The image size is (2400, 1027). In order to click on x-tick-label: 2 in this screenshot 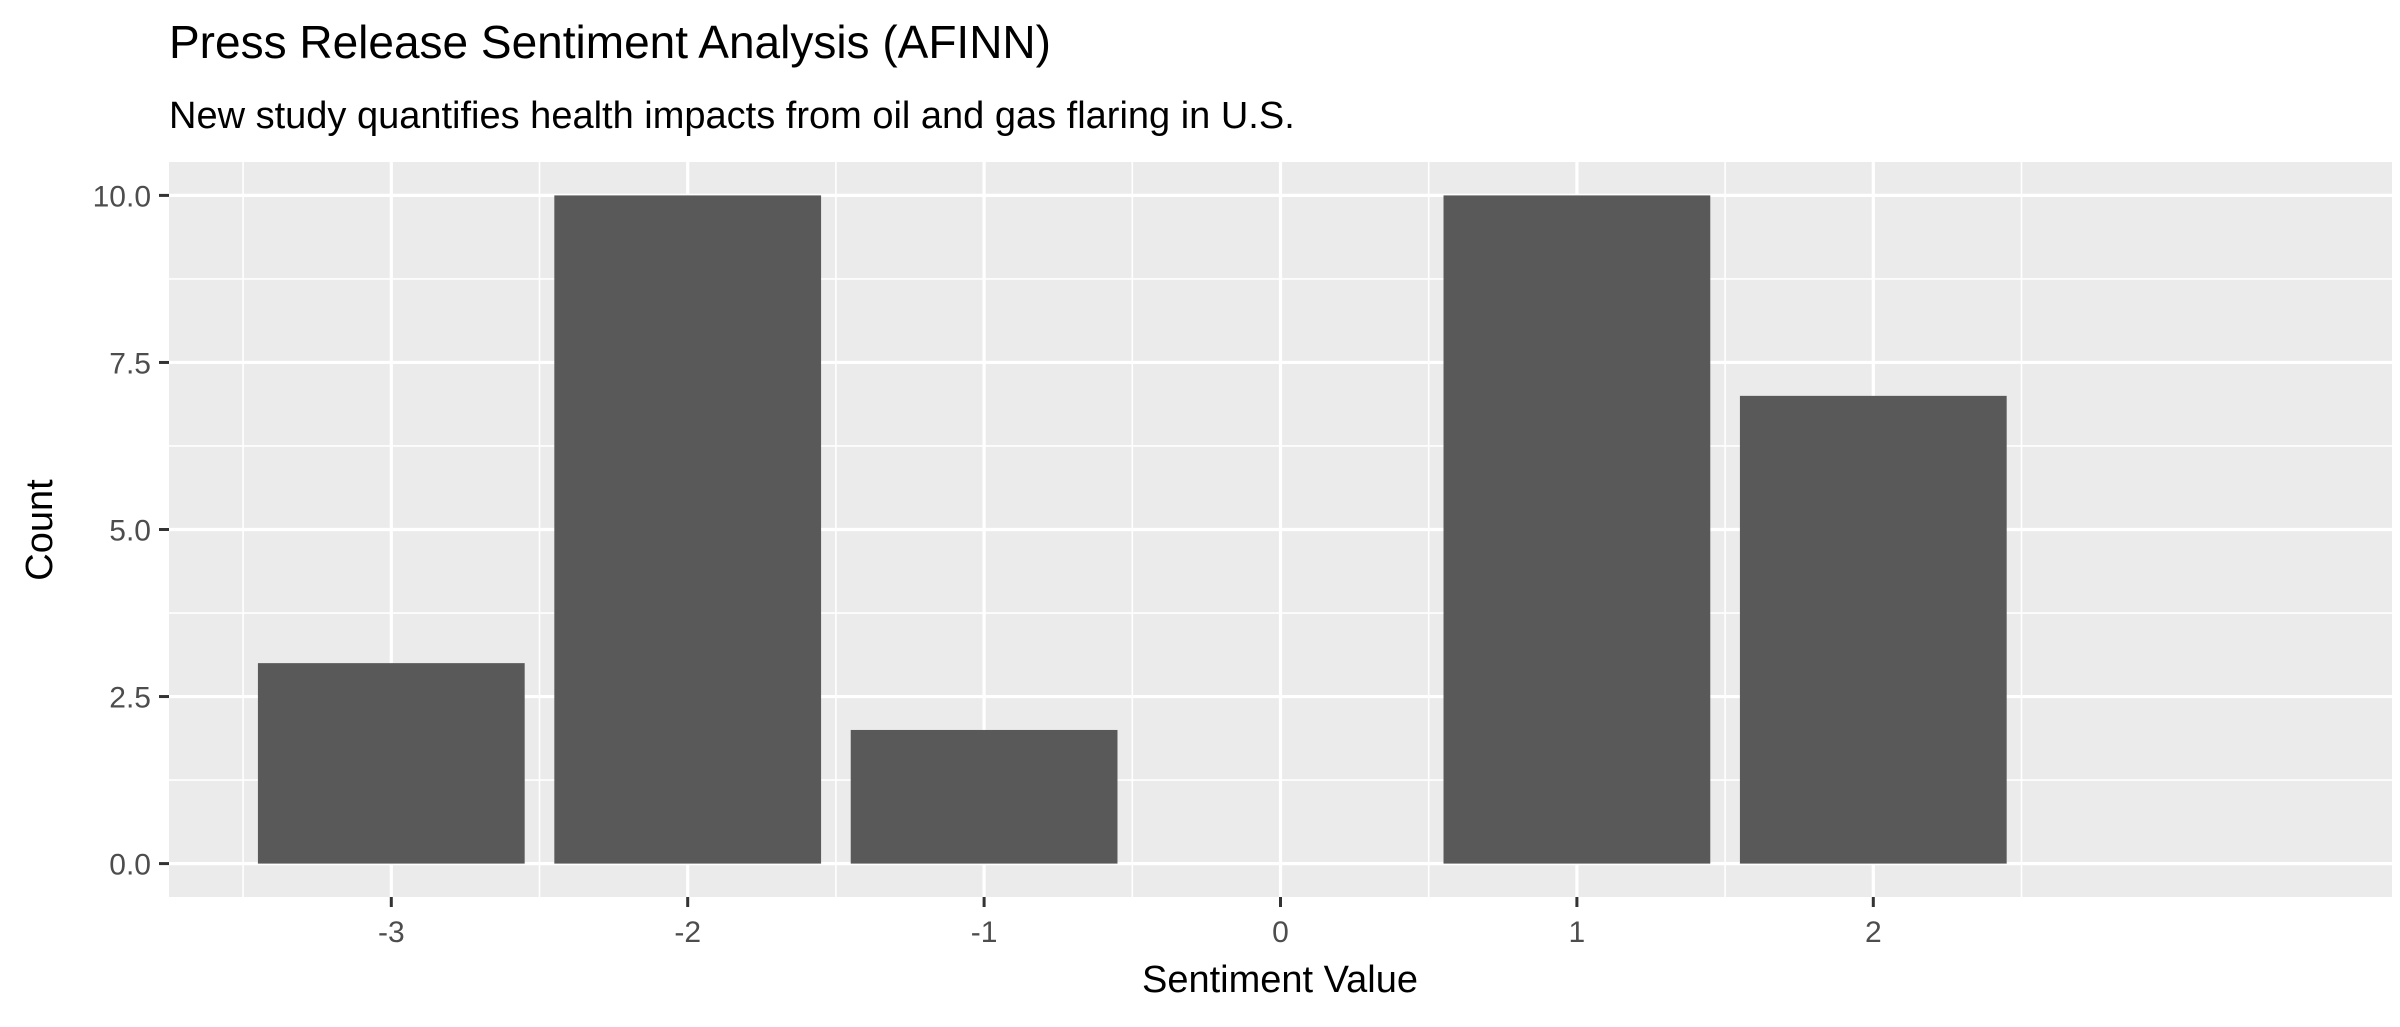, I will do `click(1873, 932)`.